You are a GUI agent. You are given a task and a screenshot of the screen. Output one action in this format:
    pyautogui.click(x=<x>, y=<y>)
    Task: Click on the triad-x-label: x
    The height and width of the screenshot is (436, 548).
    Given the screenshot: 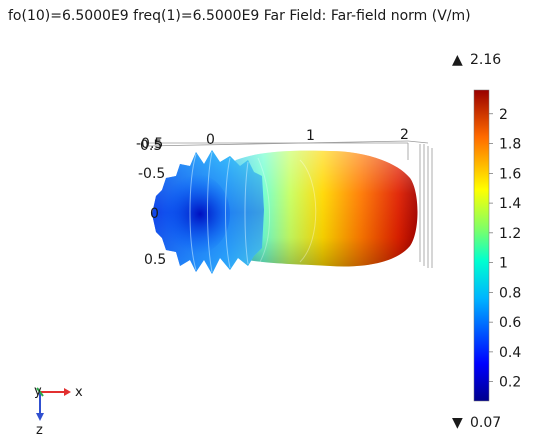 What is the action you would take?
    pyautogui.click(x=79, y=392)
    